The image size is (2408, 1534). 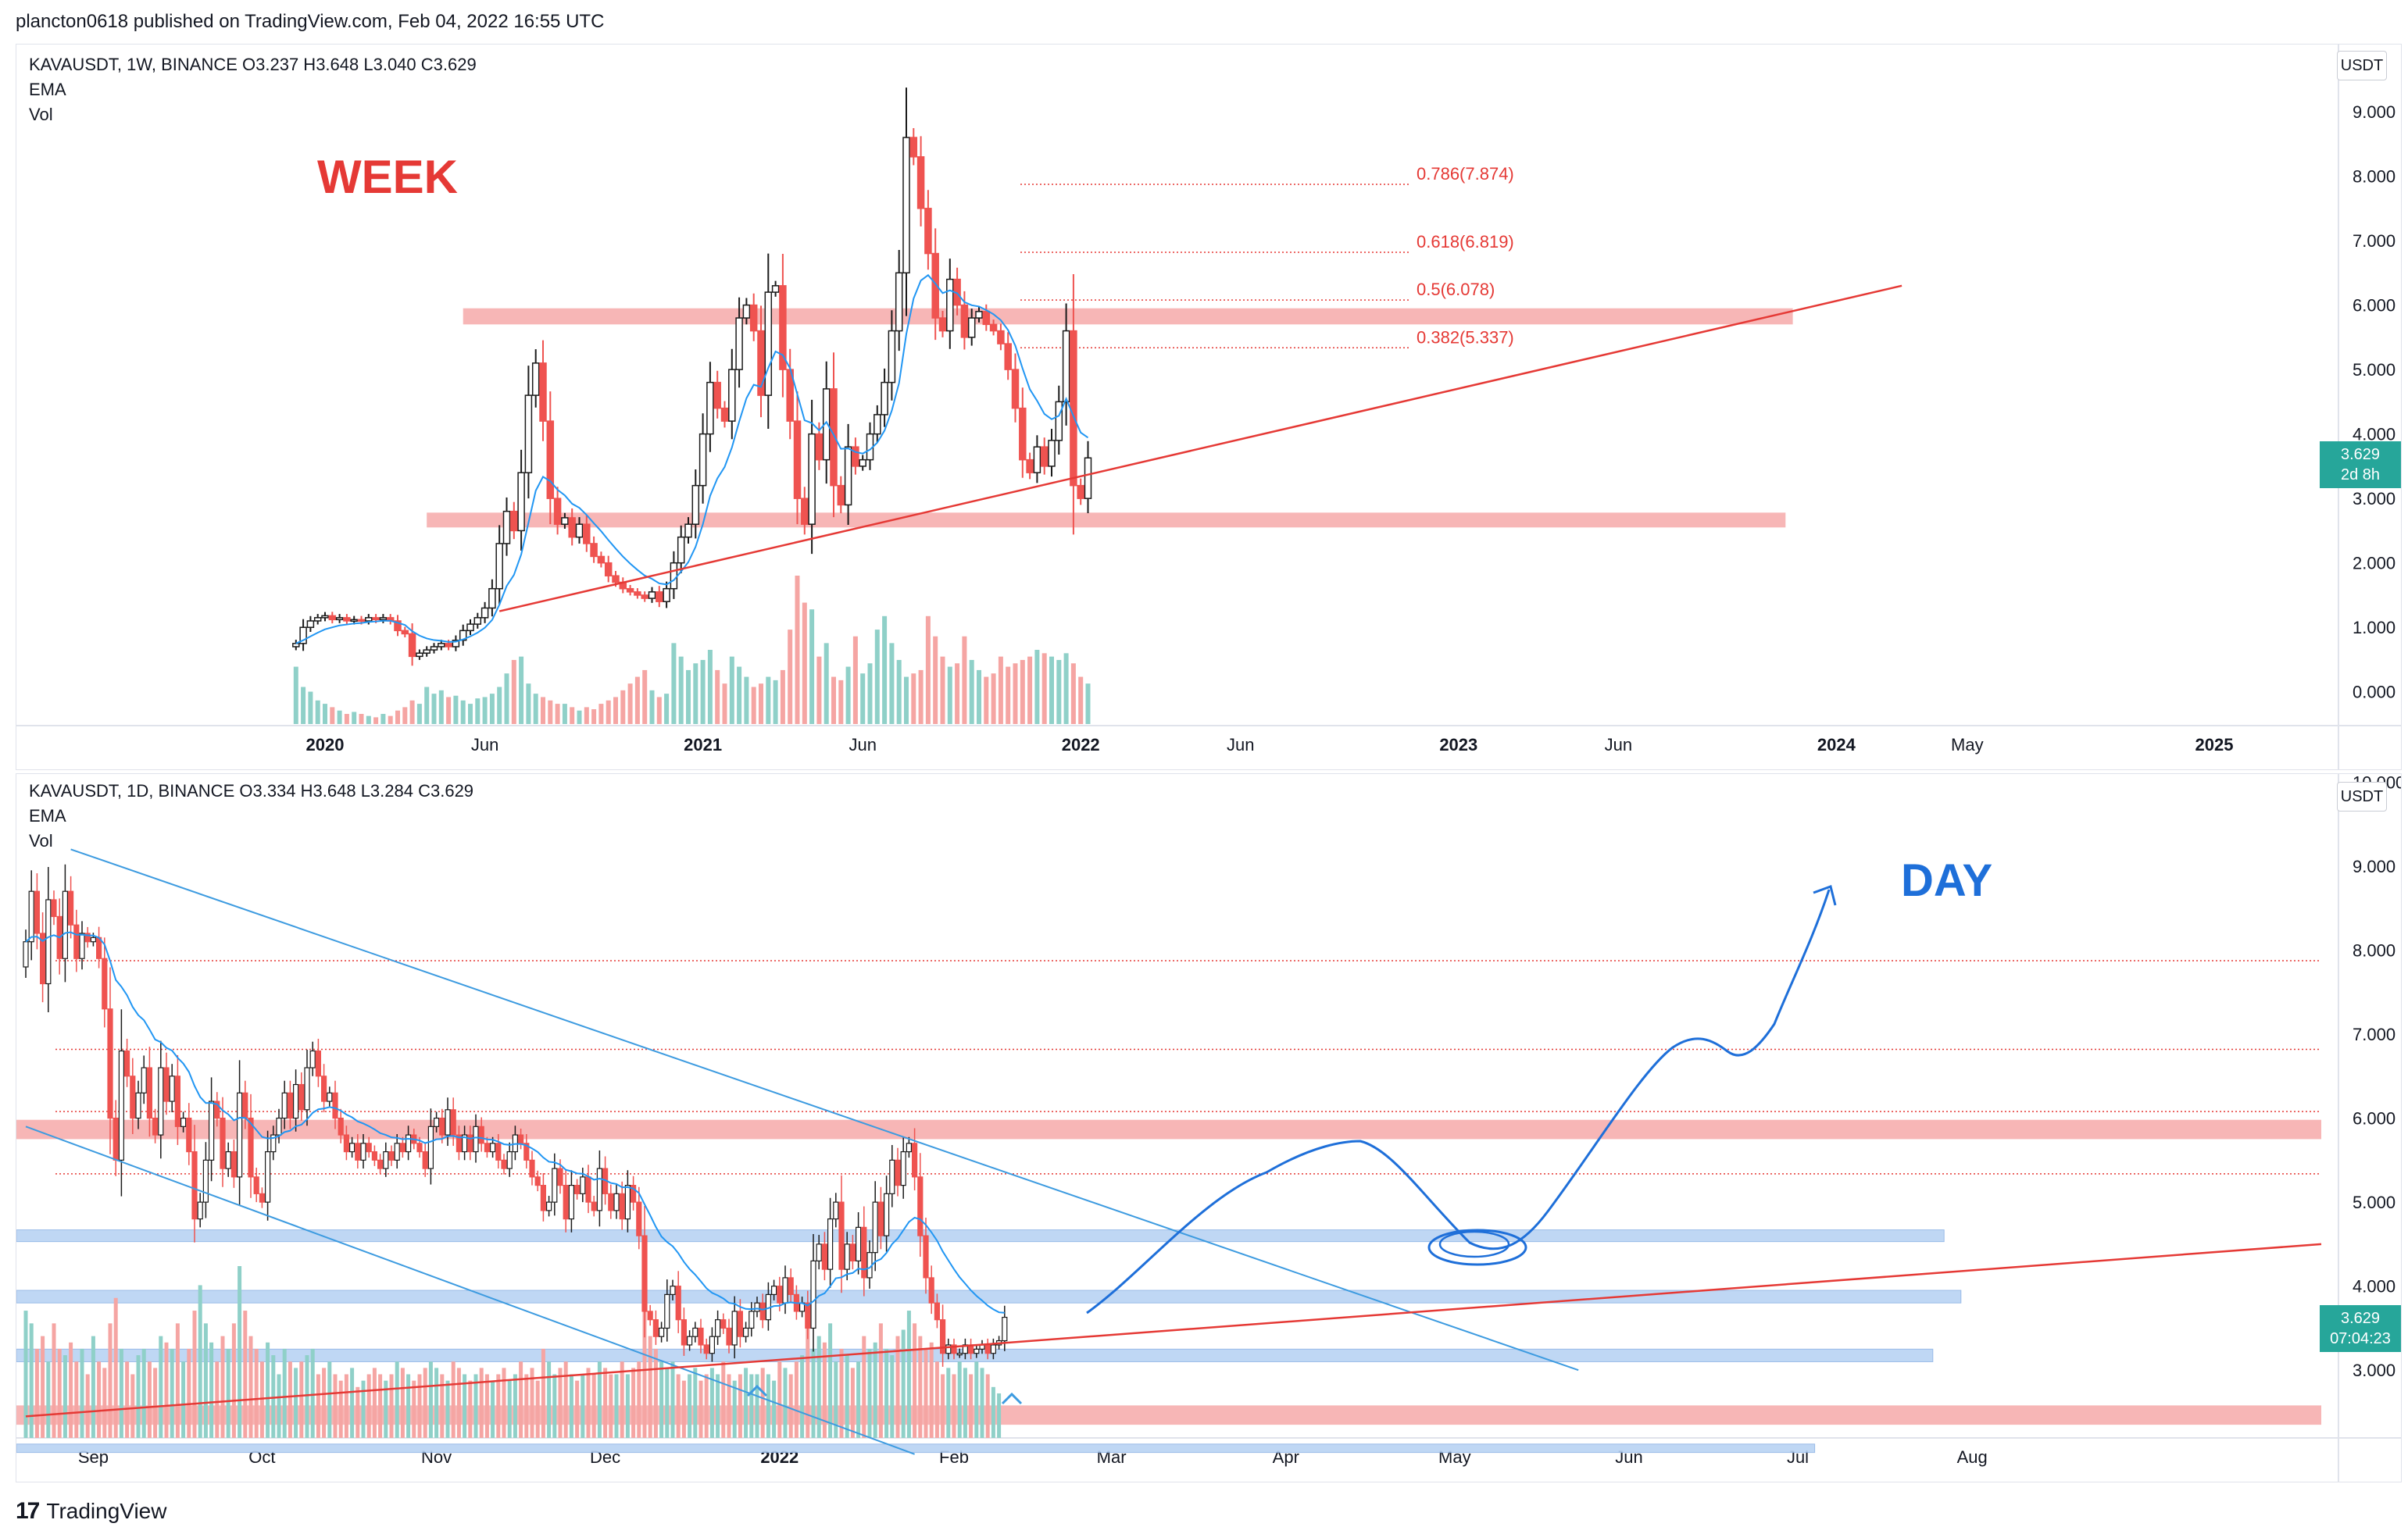 I want to click on tradingview-logo: 17 TradingView, so click(x=91, y=1512).